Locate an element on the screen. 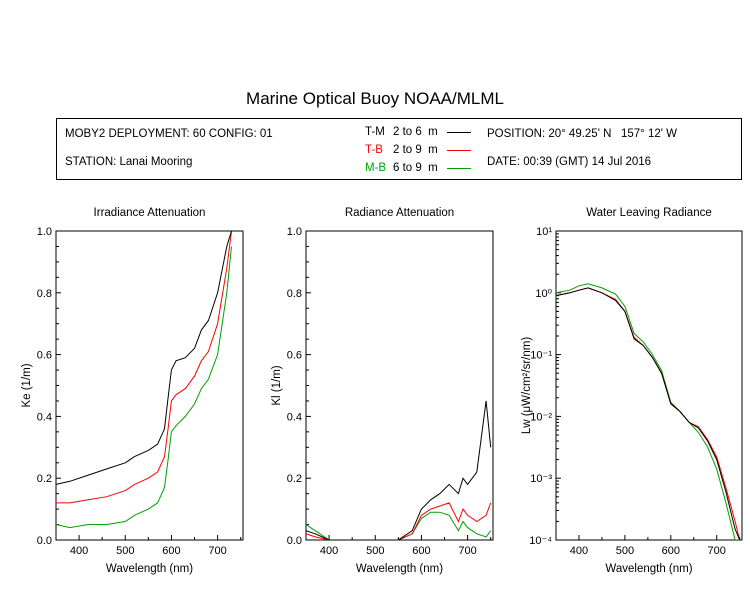 Image resolution: width=750 pixels, height=600 pixels. y-tick-label: 10⁰ is located at coordinates (543, 294).